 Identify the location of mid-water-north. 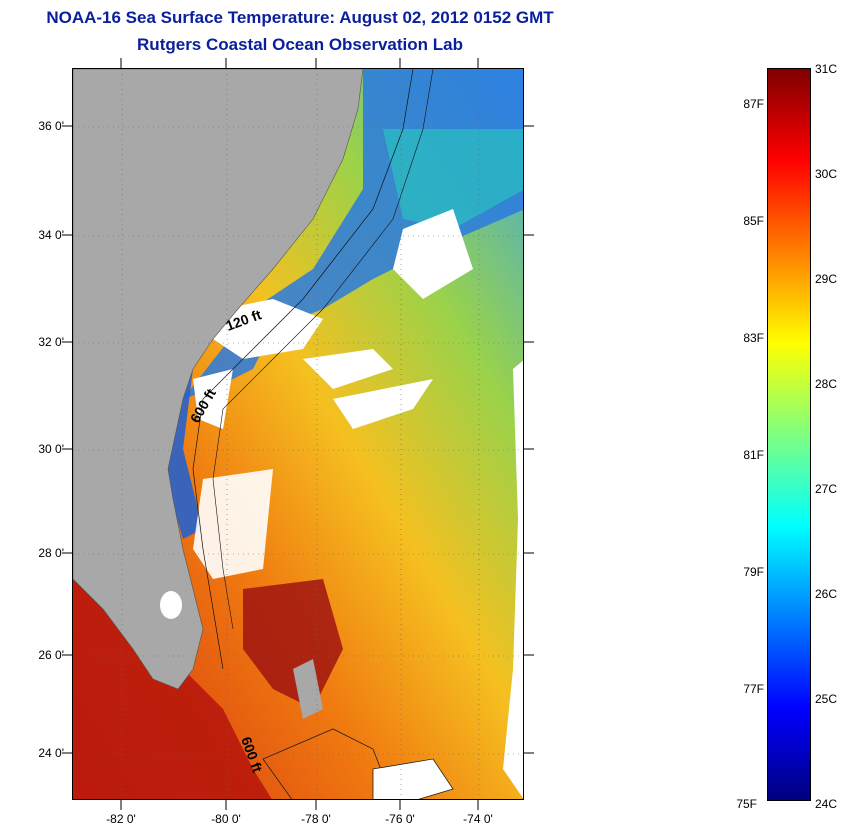
(453, 179).